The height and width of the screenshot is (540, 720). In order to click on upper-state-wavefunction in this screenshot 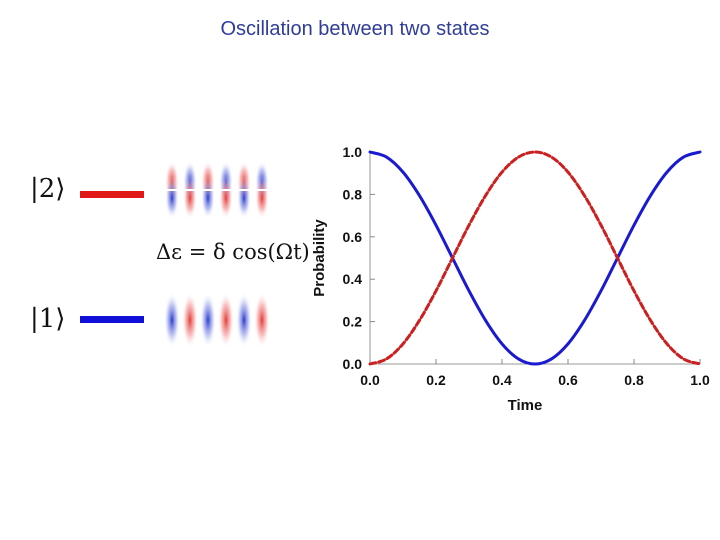, I will do `click(216, 189)`.